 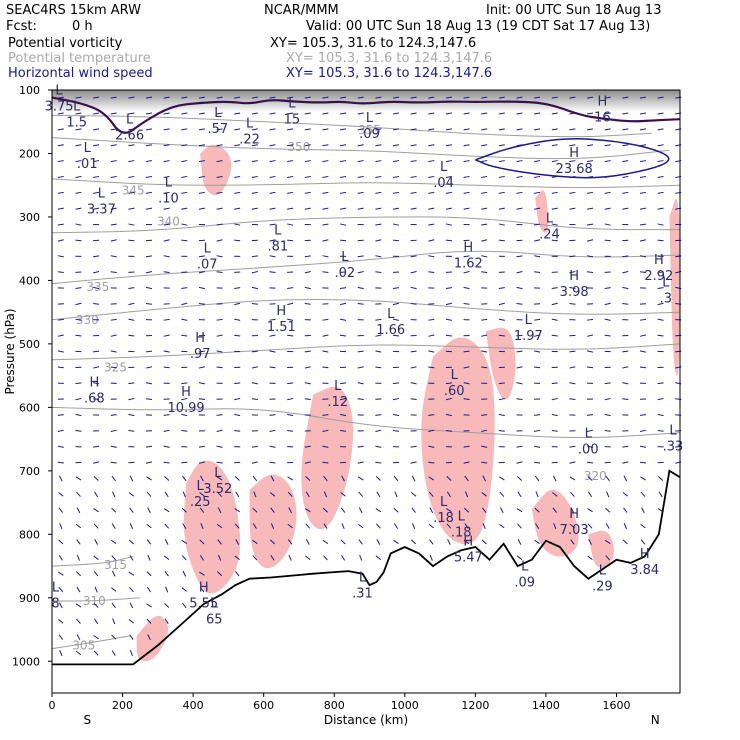 I want to click on theta-contour-label: 310, so click(x=94, y=601).